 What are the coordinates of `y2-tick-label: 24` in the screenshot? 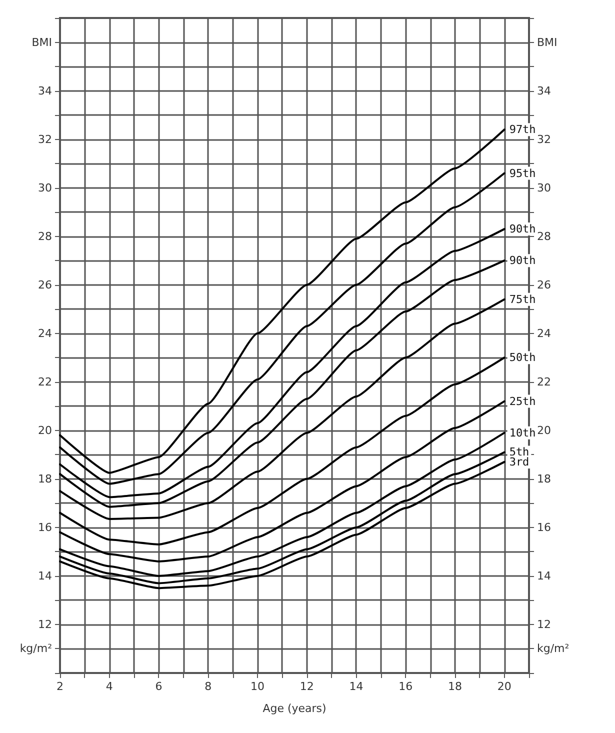 It's located at (544, 333).